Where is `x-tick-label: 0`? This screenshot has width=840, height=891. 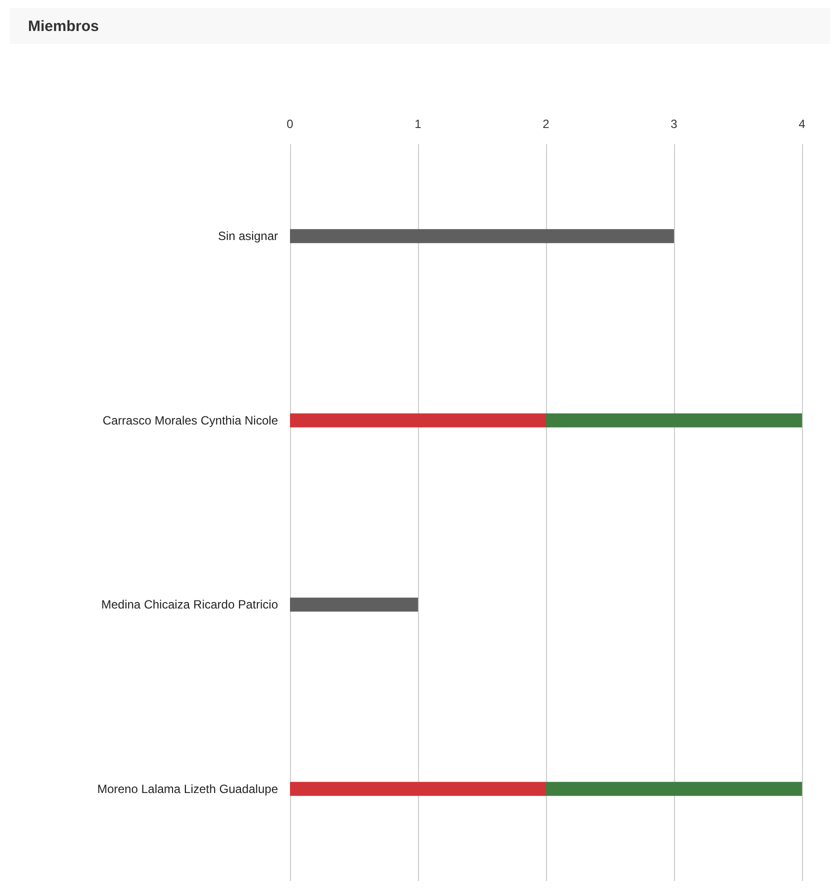
x-tick-label: 0 is located at coordinates (290, 124).